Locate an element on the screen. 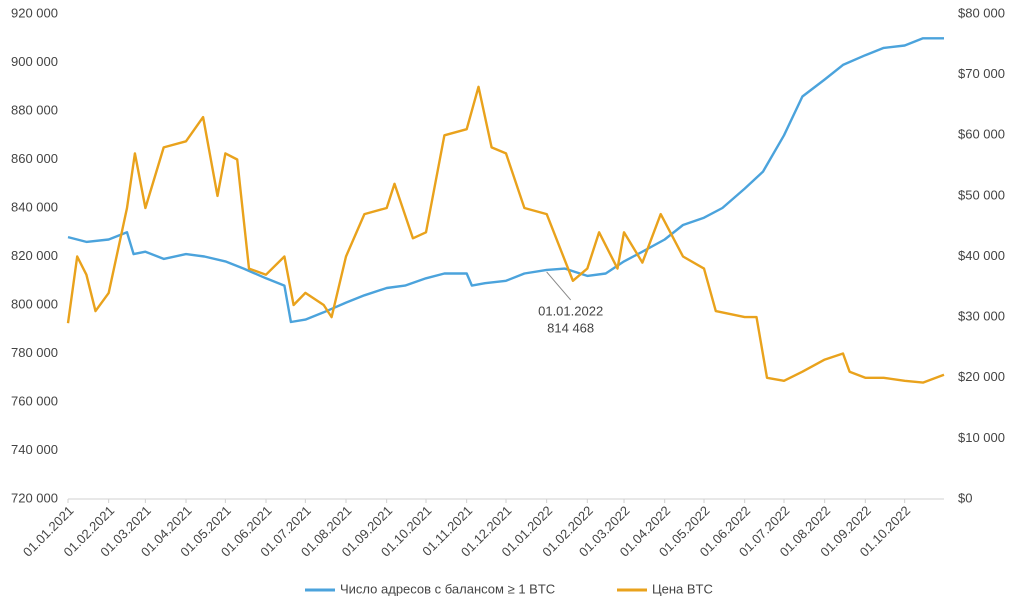 The height and width of the screenshot is (603, 1024). y2-tick-label: $50 000 is located at coordinates (981, 194).